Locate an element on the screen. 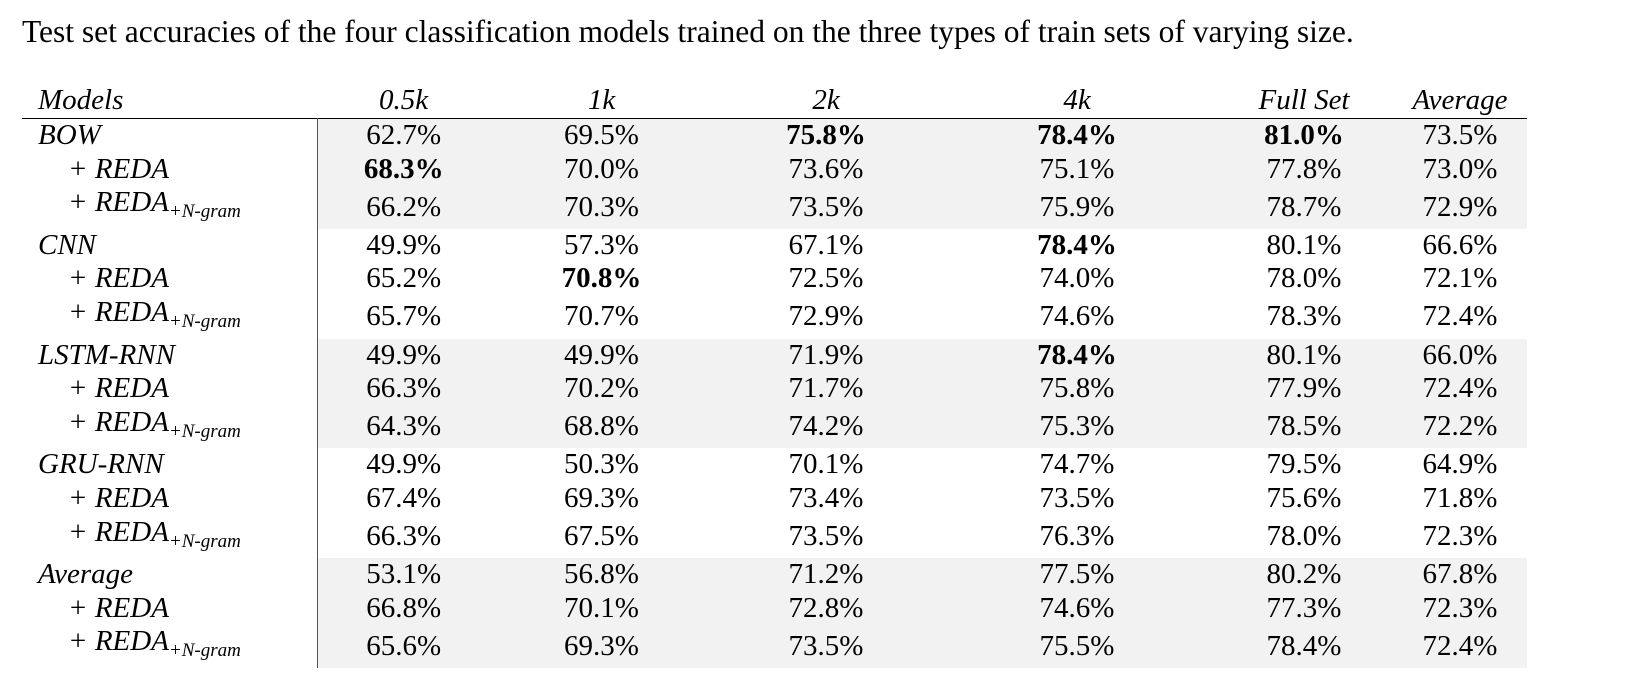  accuracy-cell: 75.1% is located at coordinates (1077, 169).